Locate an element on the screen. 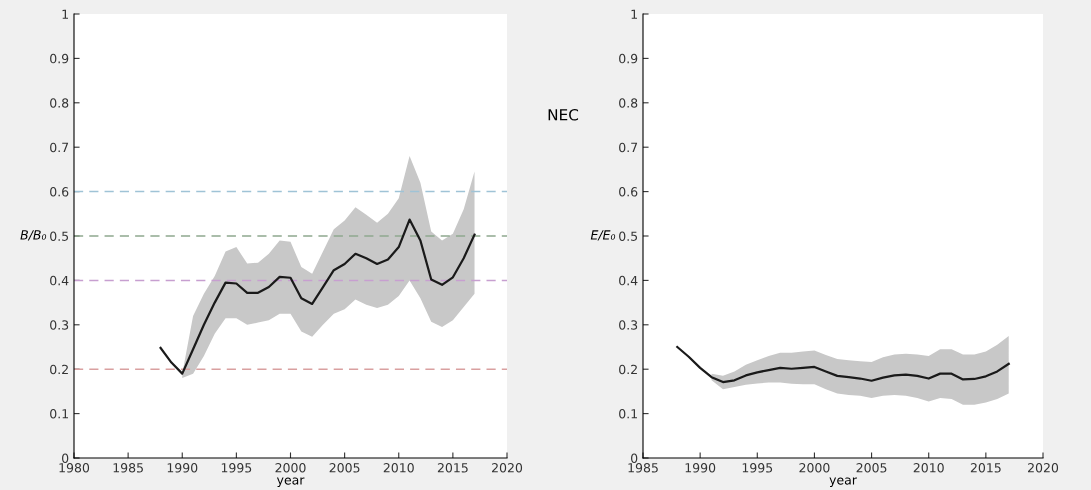  y-axis-title: E/E₀ is located at coordinates (603, 235).